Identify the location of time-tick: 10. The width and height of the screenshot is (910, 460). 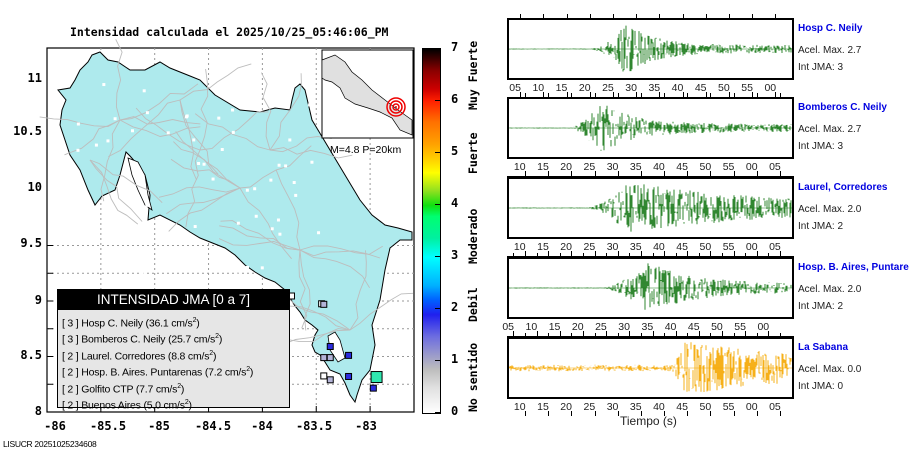
(519, 247).